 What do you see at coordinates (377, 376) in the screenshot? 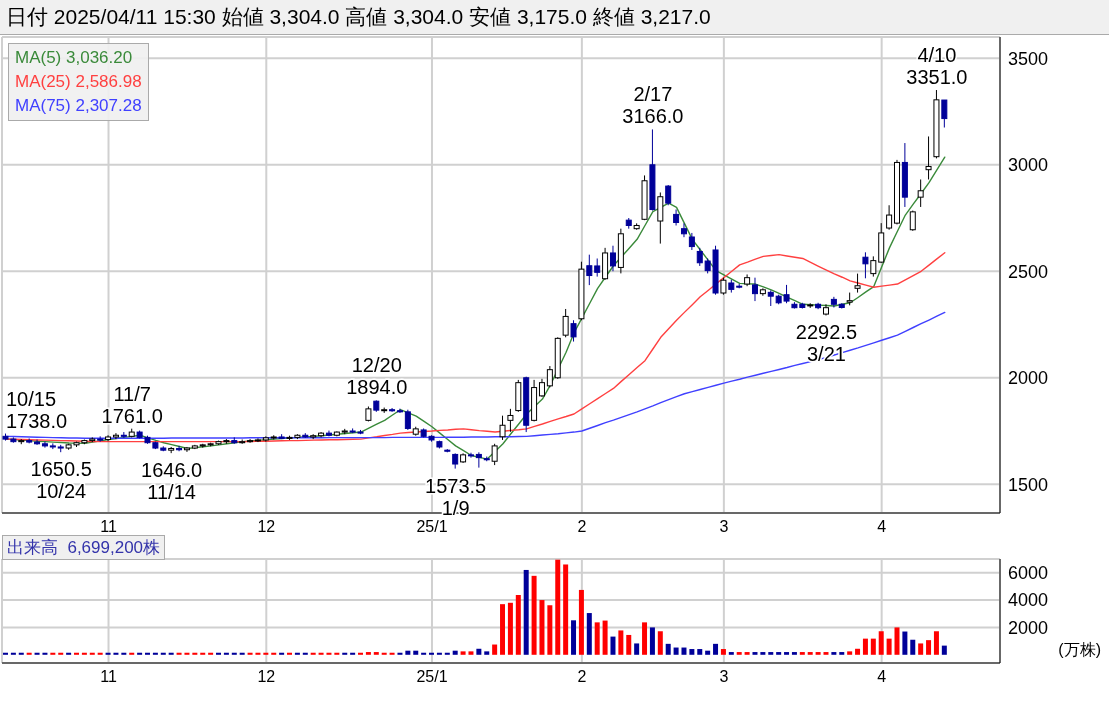
I see `annotation: 12/20 1894.0` at bounding box center [377, 376].